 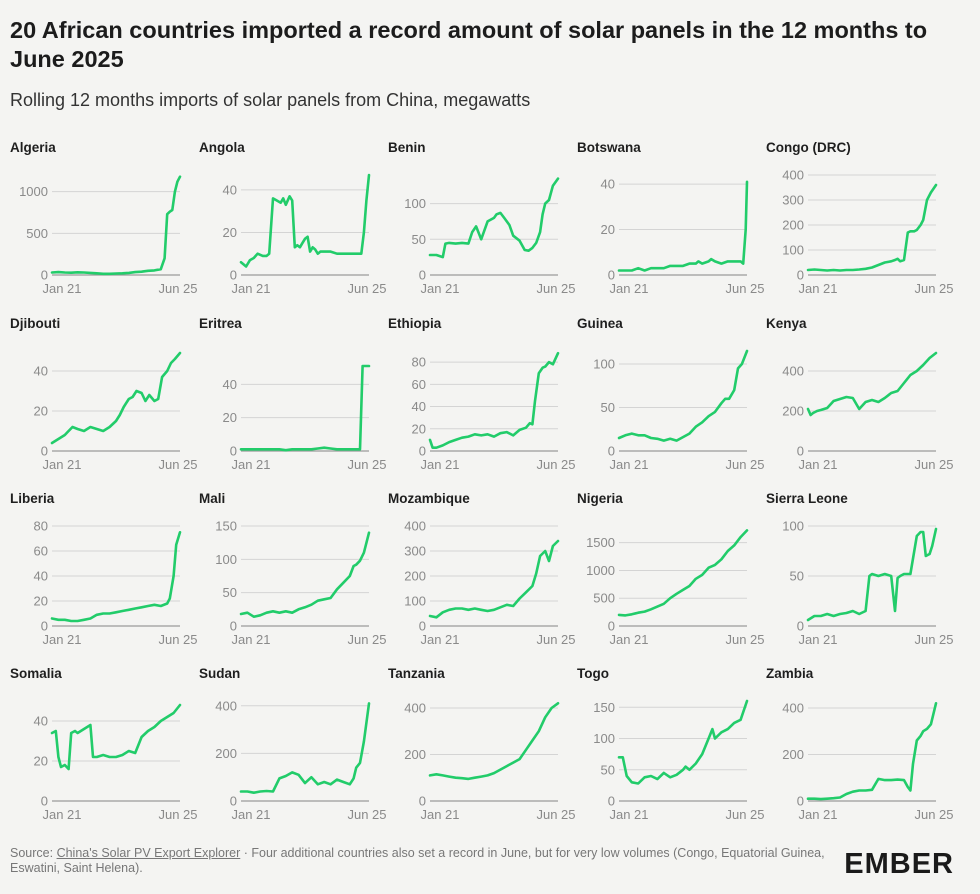 I want to click on chart-panel: Ethiopia 0 20 40 60 80 Jan 21 Jun 25, so click(x=482, y=394).